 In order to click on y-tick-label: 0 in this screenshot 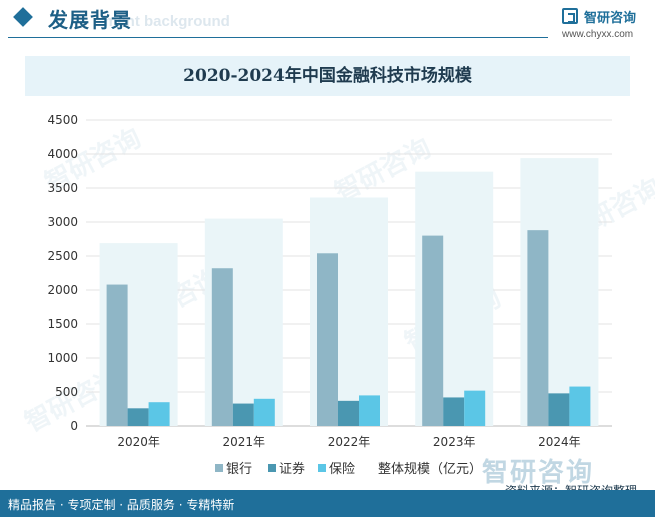, I will do `click(74, 426)`.